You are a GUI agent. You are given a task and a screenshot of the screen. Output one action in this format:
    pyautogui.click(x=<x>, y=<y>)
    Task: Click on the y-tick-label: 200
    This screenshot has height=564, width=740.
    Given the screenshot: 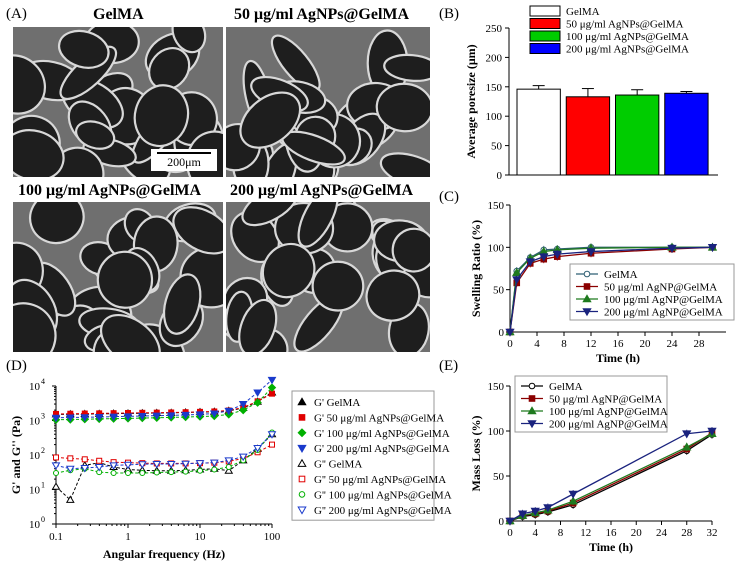 What is the action you would take?
    pyautogui.click(x=494, y=58)
    